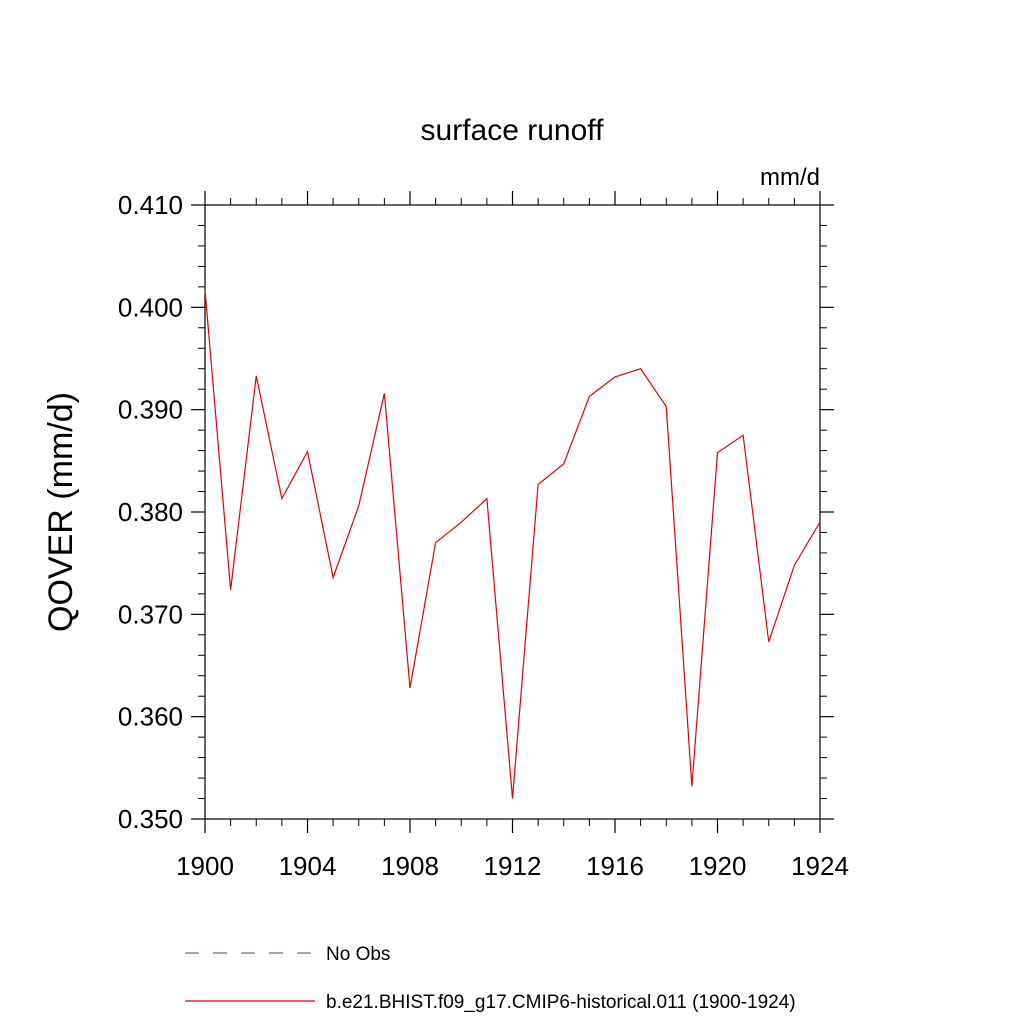 The height and width of the screenshot is (1024, 1024). What do you see at coordinates (150, 205) in the screenshot?
I see `y-tick-label: 0.410` at bounding box center [150, 205].